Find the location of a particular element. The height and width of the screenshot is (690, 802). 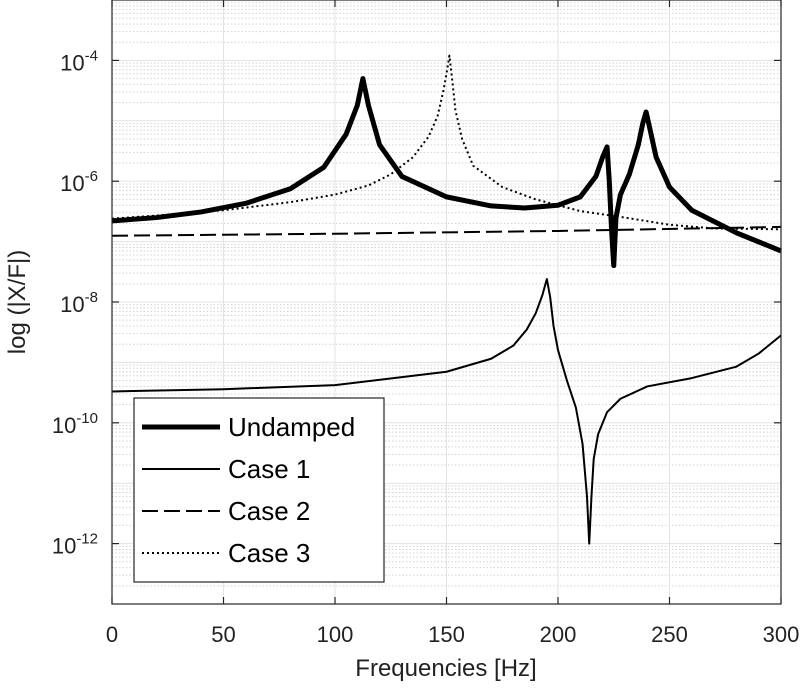

x-tick-label: 100 is located at coordinates (335, 634).